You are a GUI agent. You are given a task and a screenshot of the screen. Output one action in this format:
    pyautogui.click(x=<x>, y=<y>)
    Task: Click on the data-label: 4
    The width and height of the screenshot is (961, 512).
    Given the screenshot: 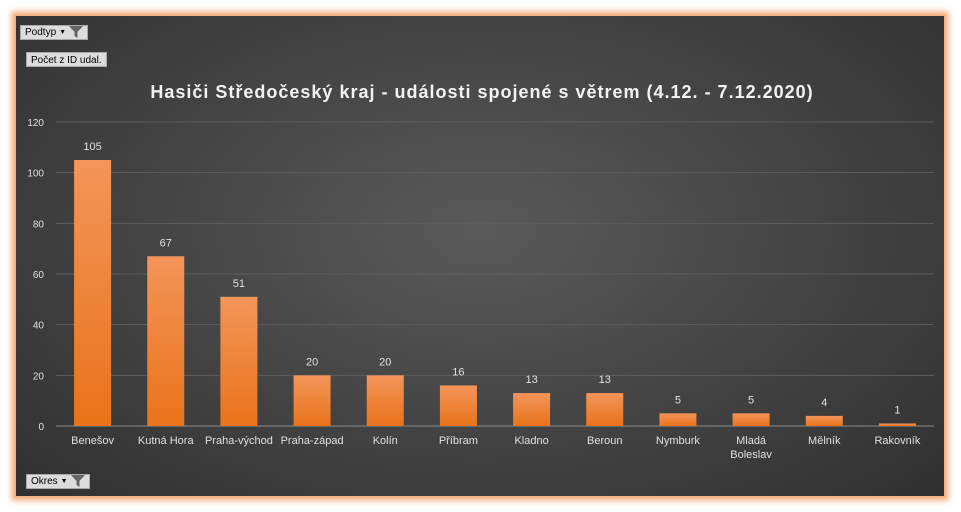 What is the action you would take?
    pyautogui.click(x=824, y=403)
    